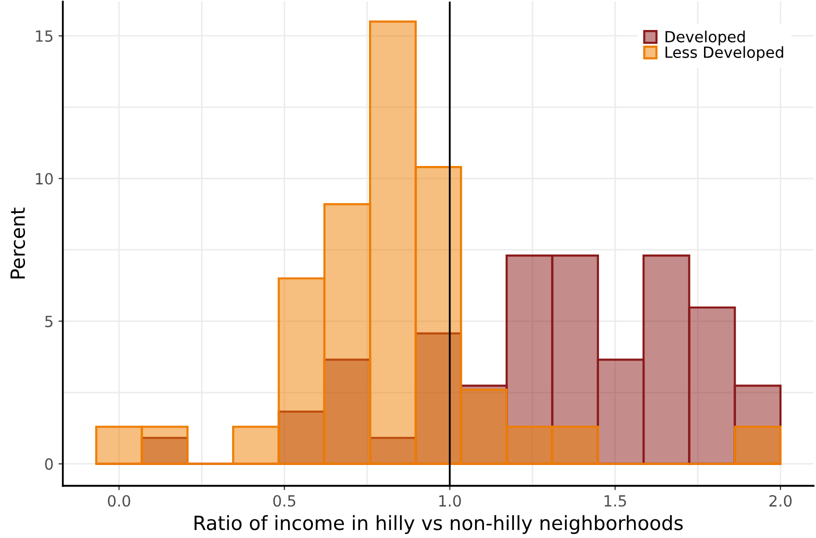 The height and width of the screenshot is (538, 816). What do you see at coordinates (780, 501) in the screenshot?
I see `x-tick-label: 2.0` at bounding box center [780, 501].